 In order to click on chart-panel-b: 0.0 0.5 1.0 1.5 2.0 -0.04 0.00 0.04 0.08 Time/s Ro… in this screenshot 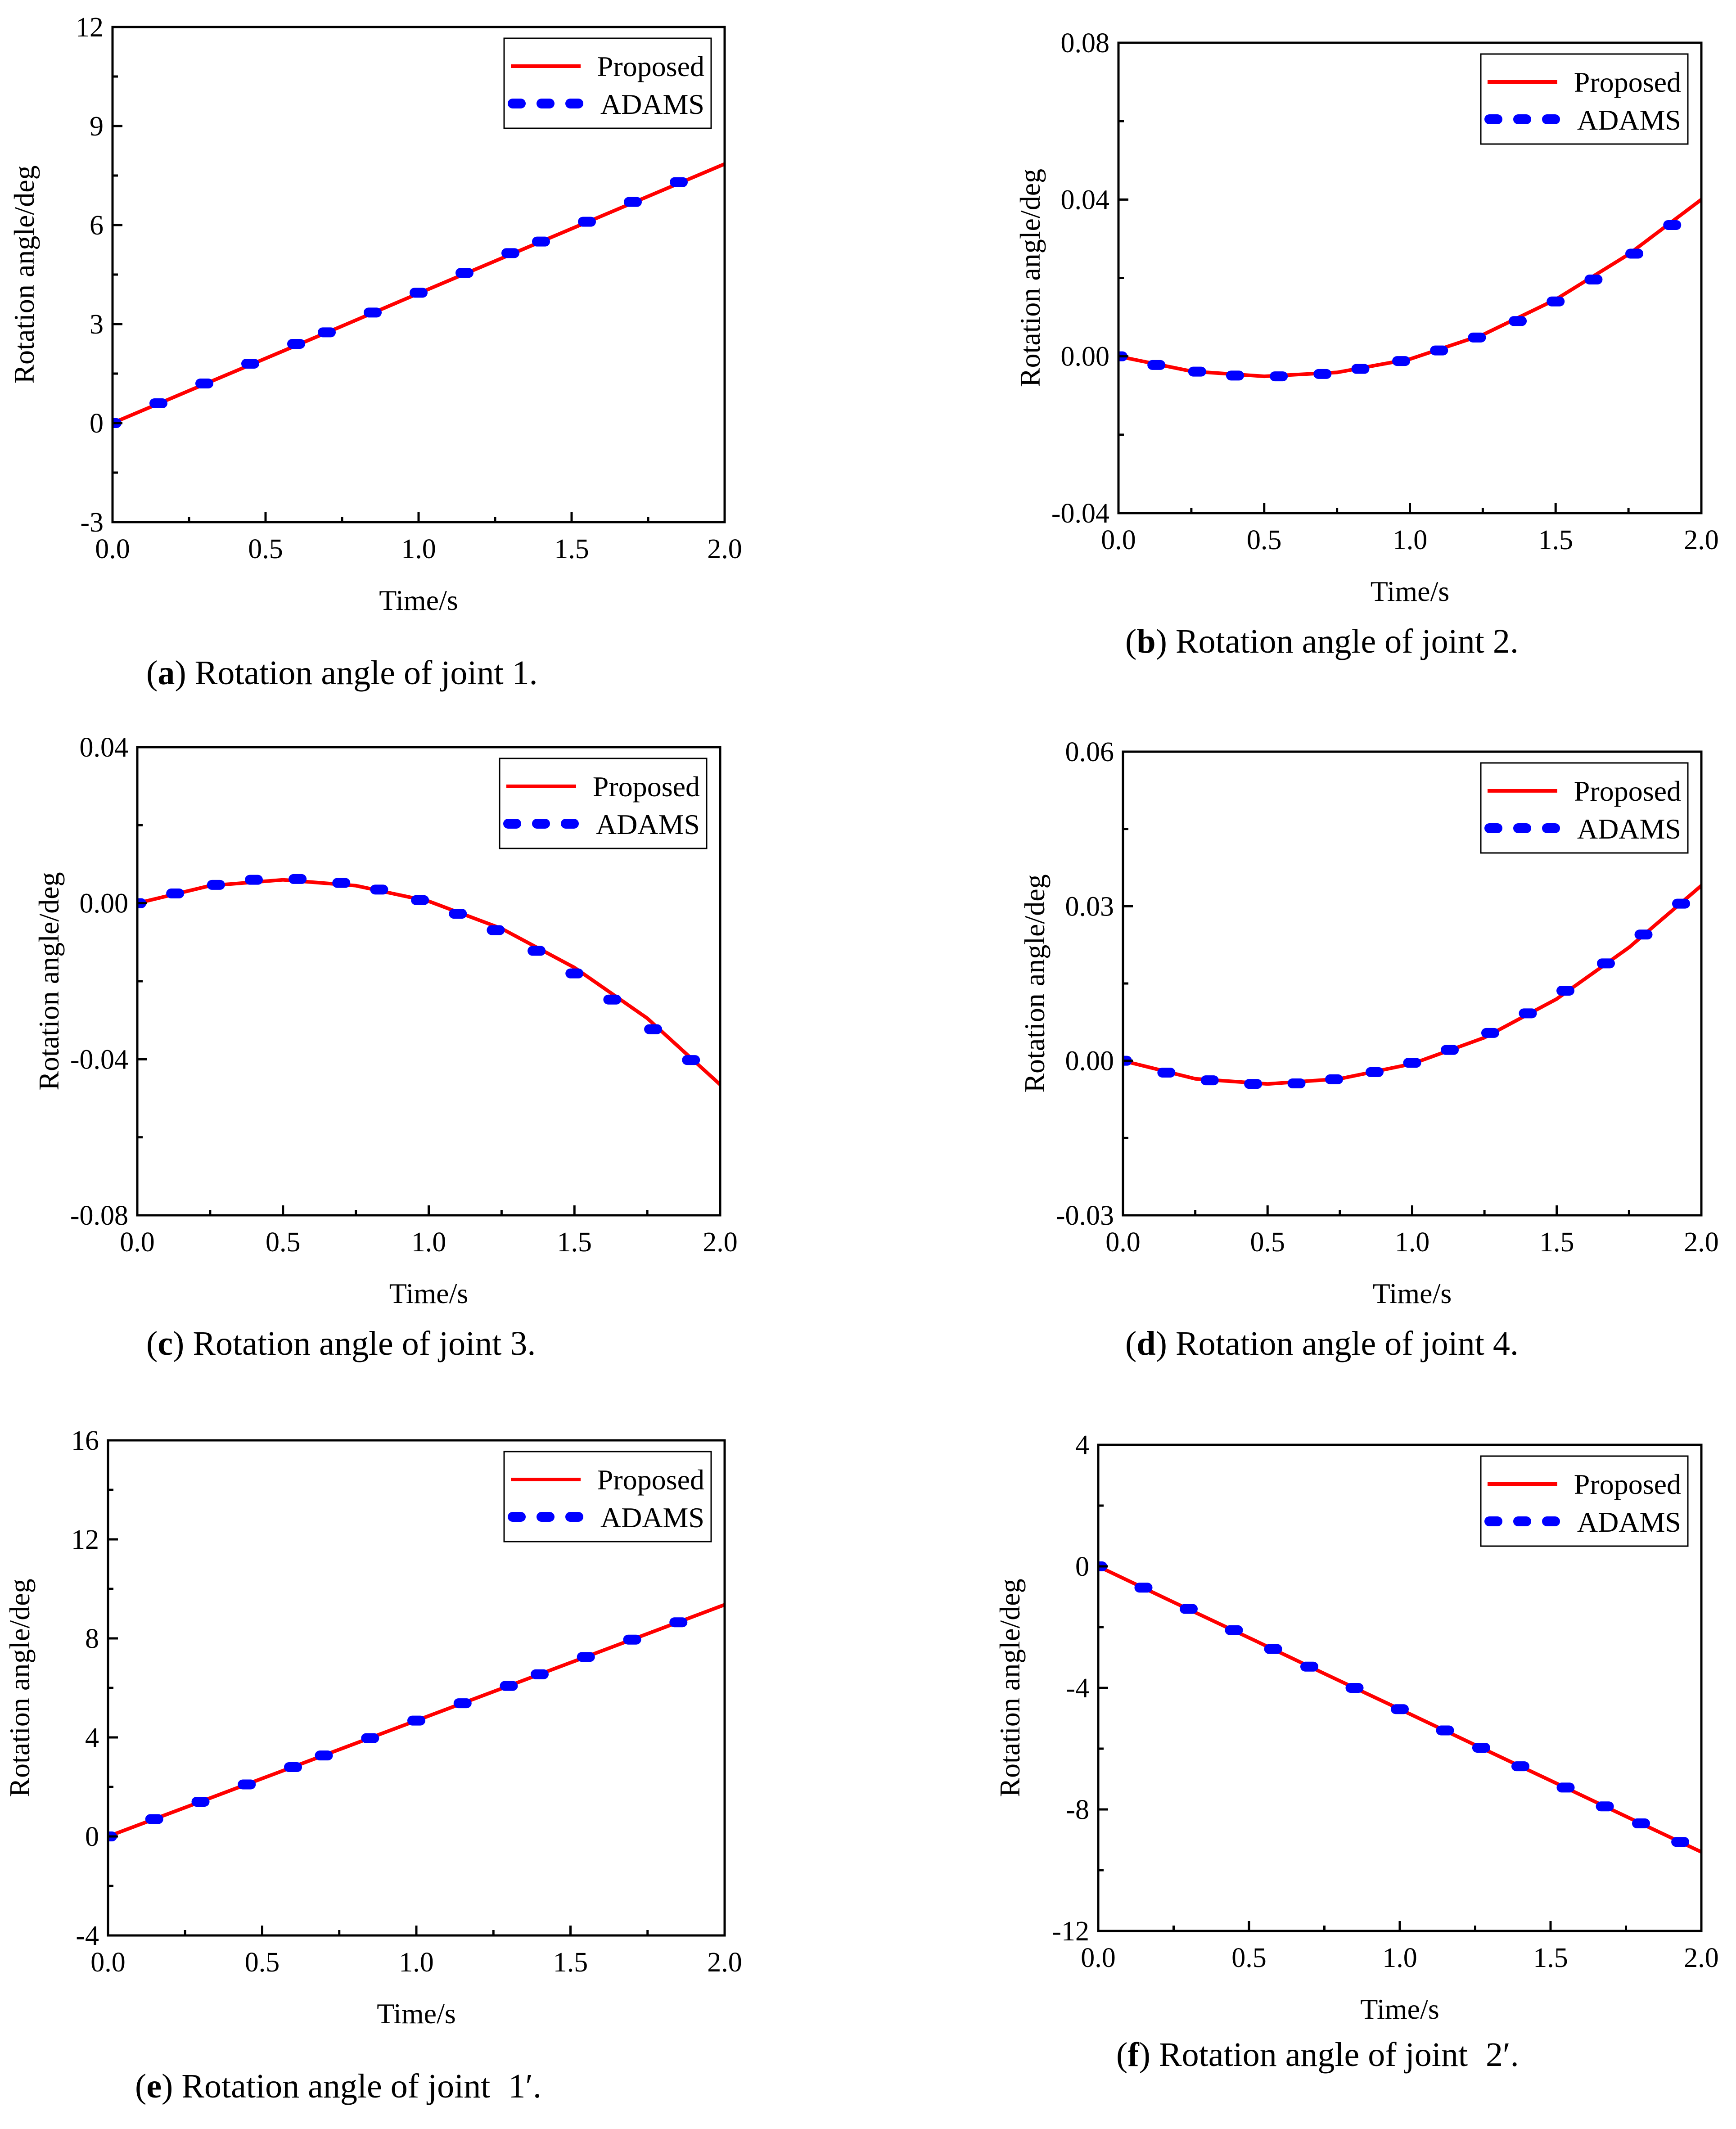, I will do `click(1366, 344)`.